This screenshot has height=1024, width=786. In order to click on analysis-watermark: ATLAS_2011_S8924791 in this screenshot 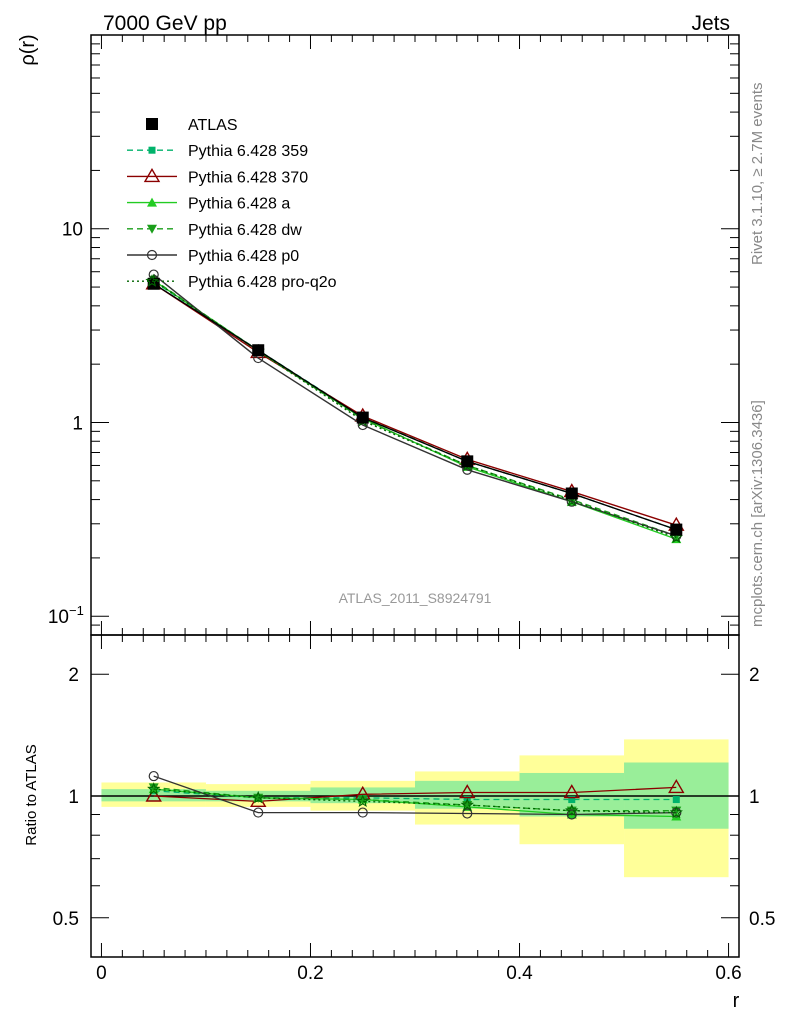, I will do `click(415, 598)`.